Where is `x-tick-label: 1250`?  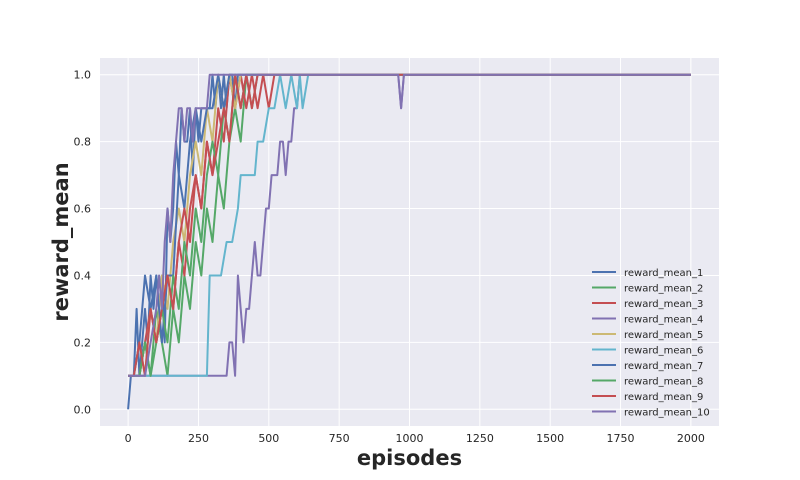
x-tick-label: 1250 is located at coordinates (480, 438).